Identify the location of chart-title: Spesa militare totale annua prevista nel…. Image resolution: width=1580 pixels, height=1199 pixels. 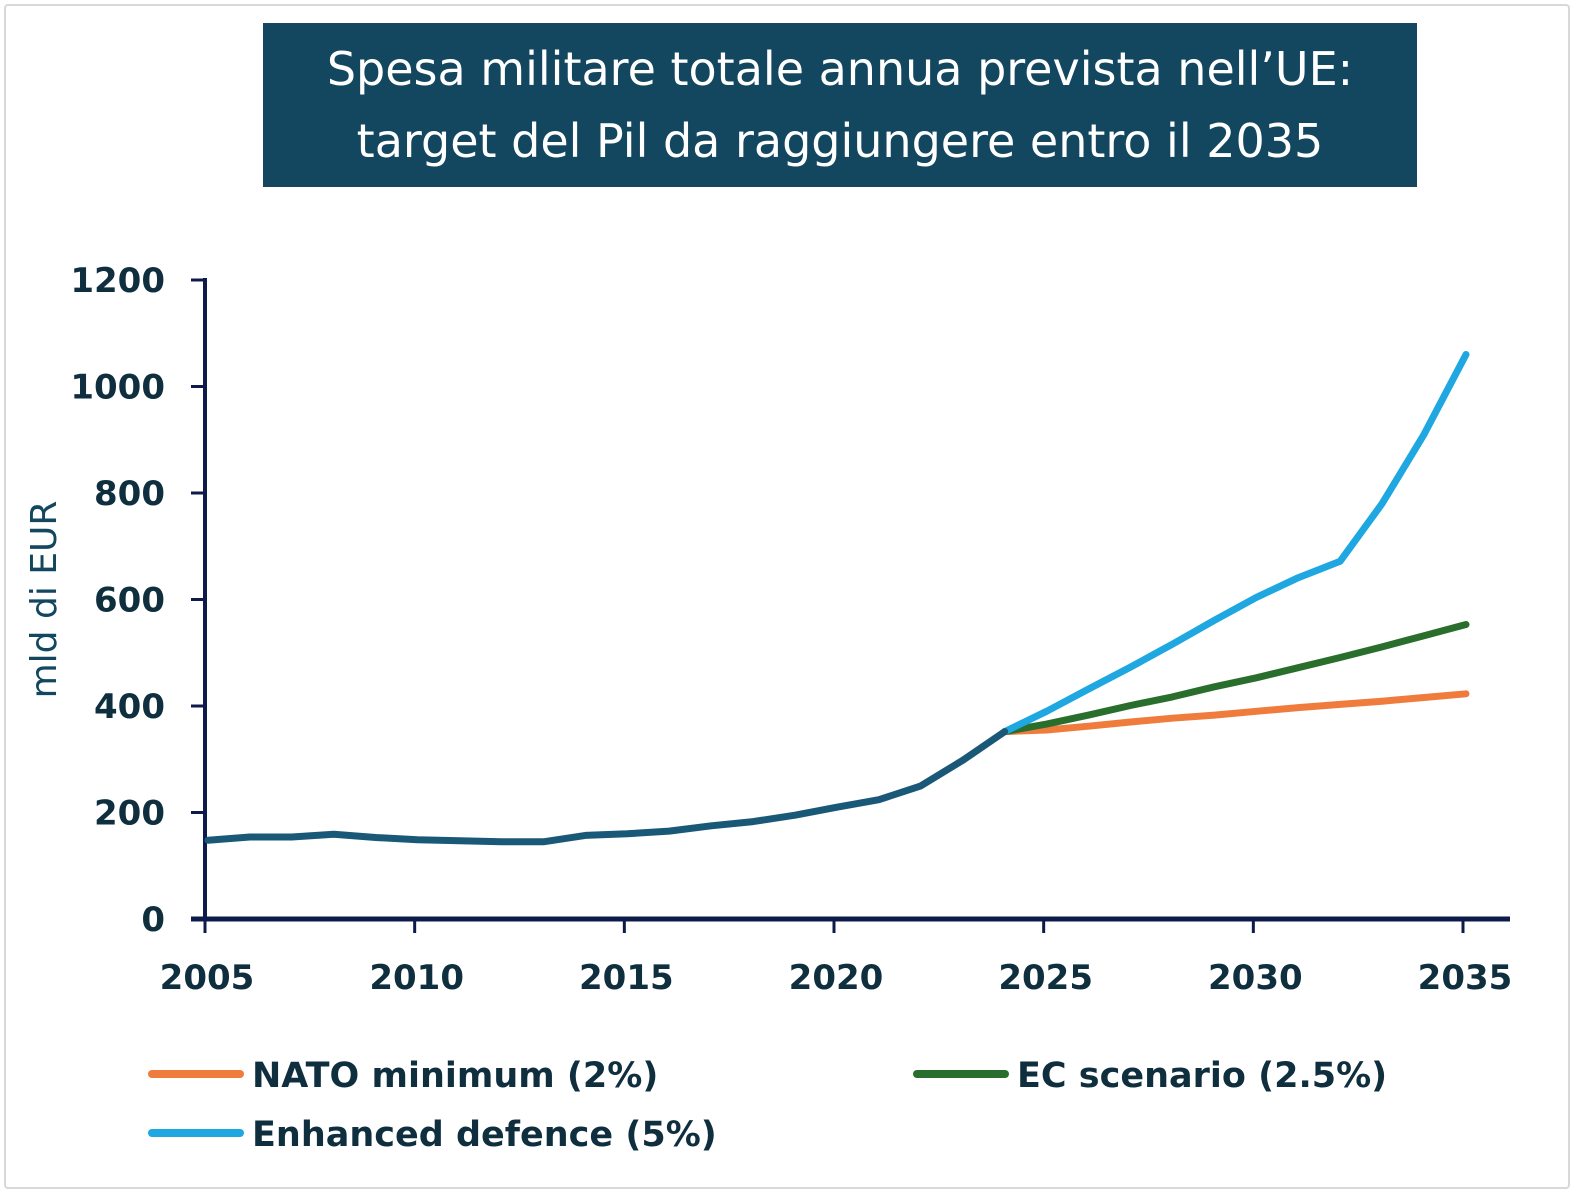
(840, 105).